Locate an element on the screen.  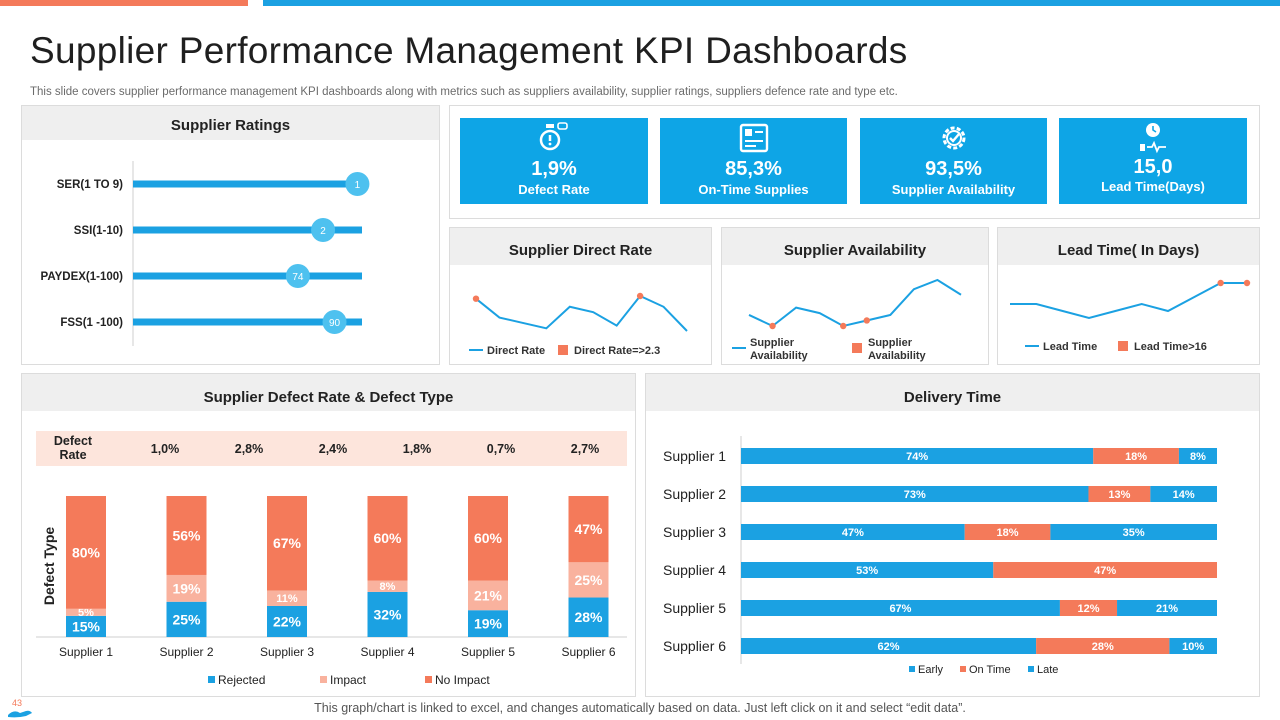
defect-rate-value: 2,8% is located at coordinates (249, 449).